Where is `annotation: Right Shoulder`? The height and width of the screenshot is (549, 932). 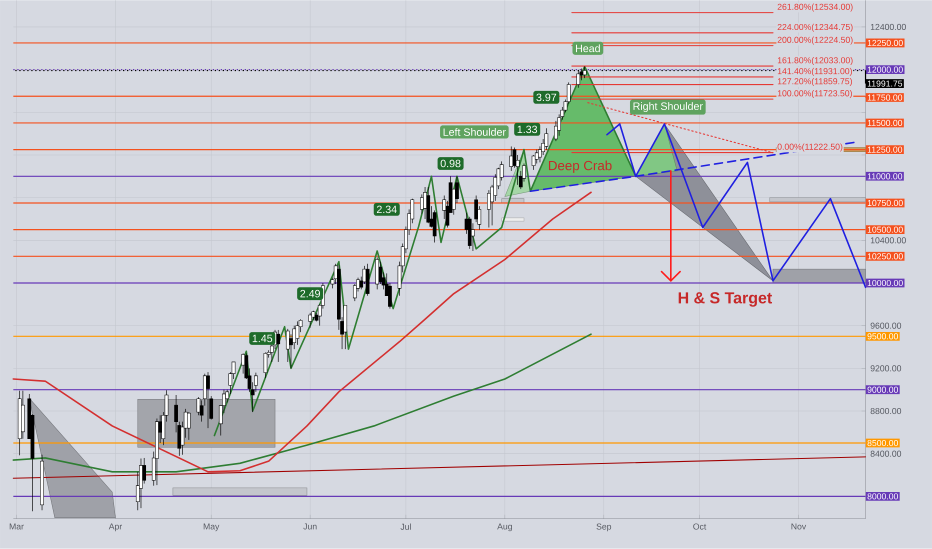
annotation: Right Shoulder is located at coordinates (668, 107).